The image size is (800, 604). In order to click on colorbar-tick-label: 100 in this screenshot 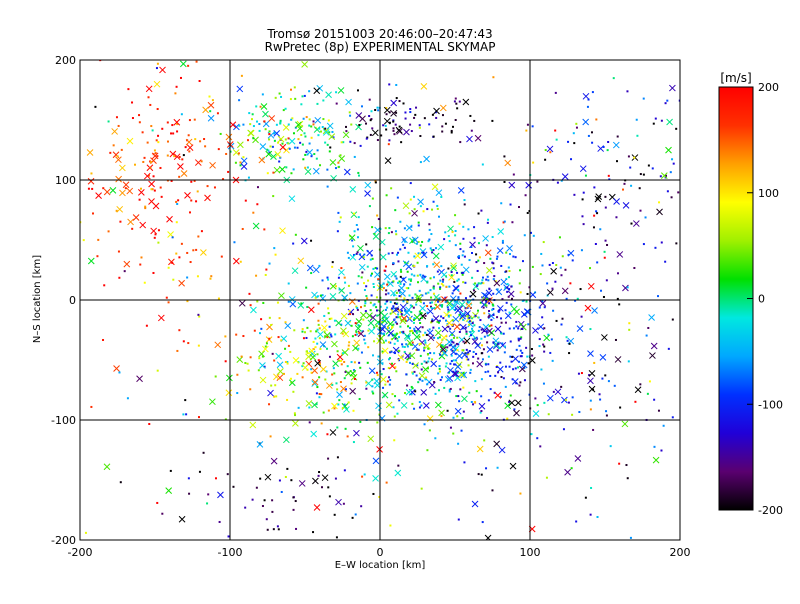, I will do `click(768, 193)`.